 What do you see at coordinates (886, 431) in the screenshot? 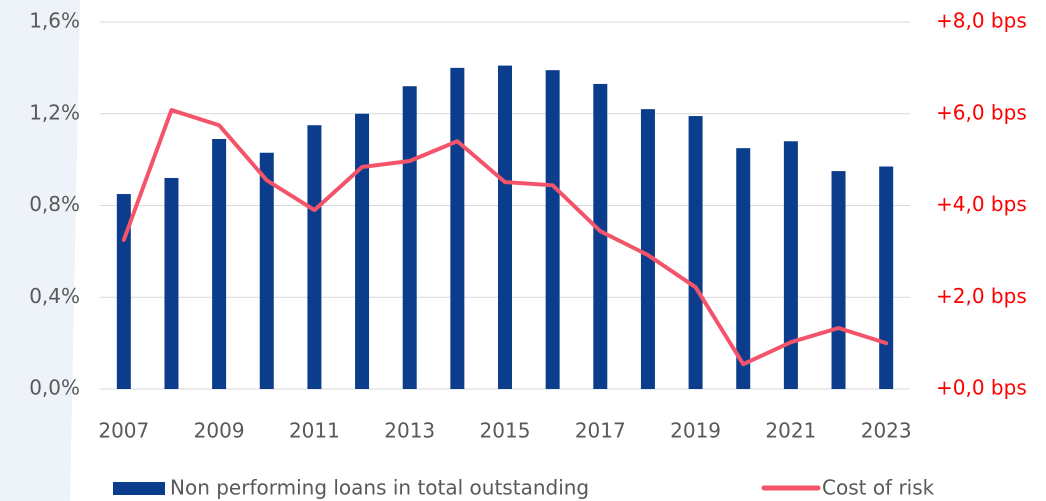
I see `x-tick-label: 2023` at bounding box center [886, 431].